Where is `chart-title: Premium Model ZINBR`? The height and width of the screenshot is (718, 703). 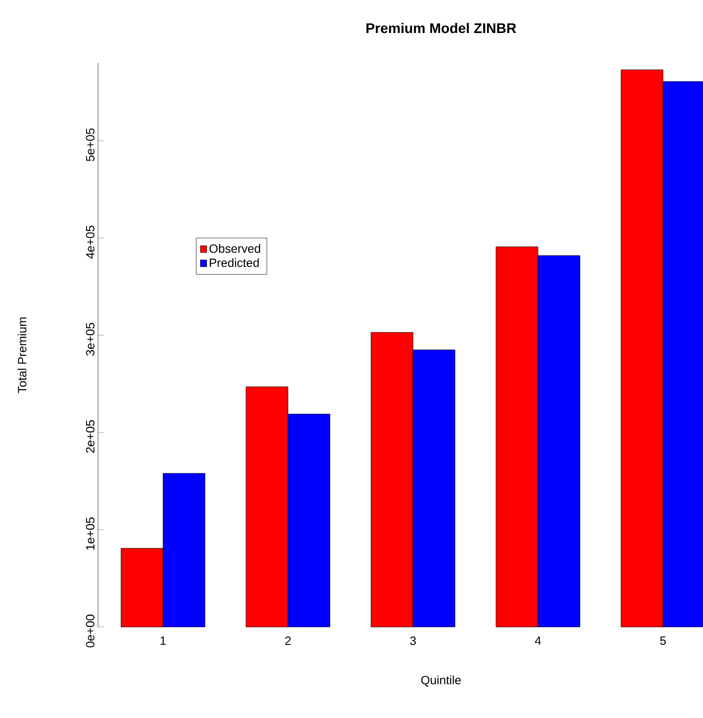
chart-title: Premium Model ZINBR is located at coordinates (441, 28).